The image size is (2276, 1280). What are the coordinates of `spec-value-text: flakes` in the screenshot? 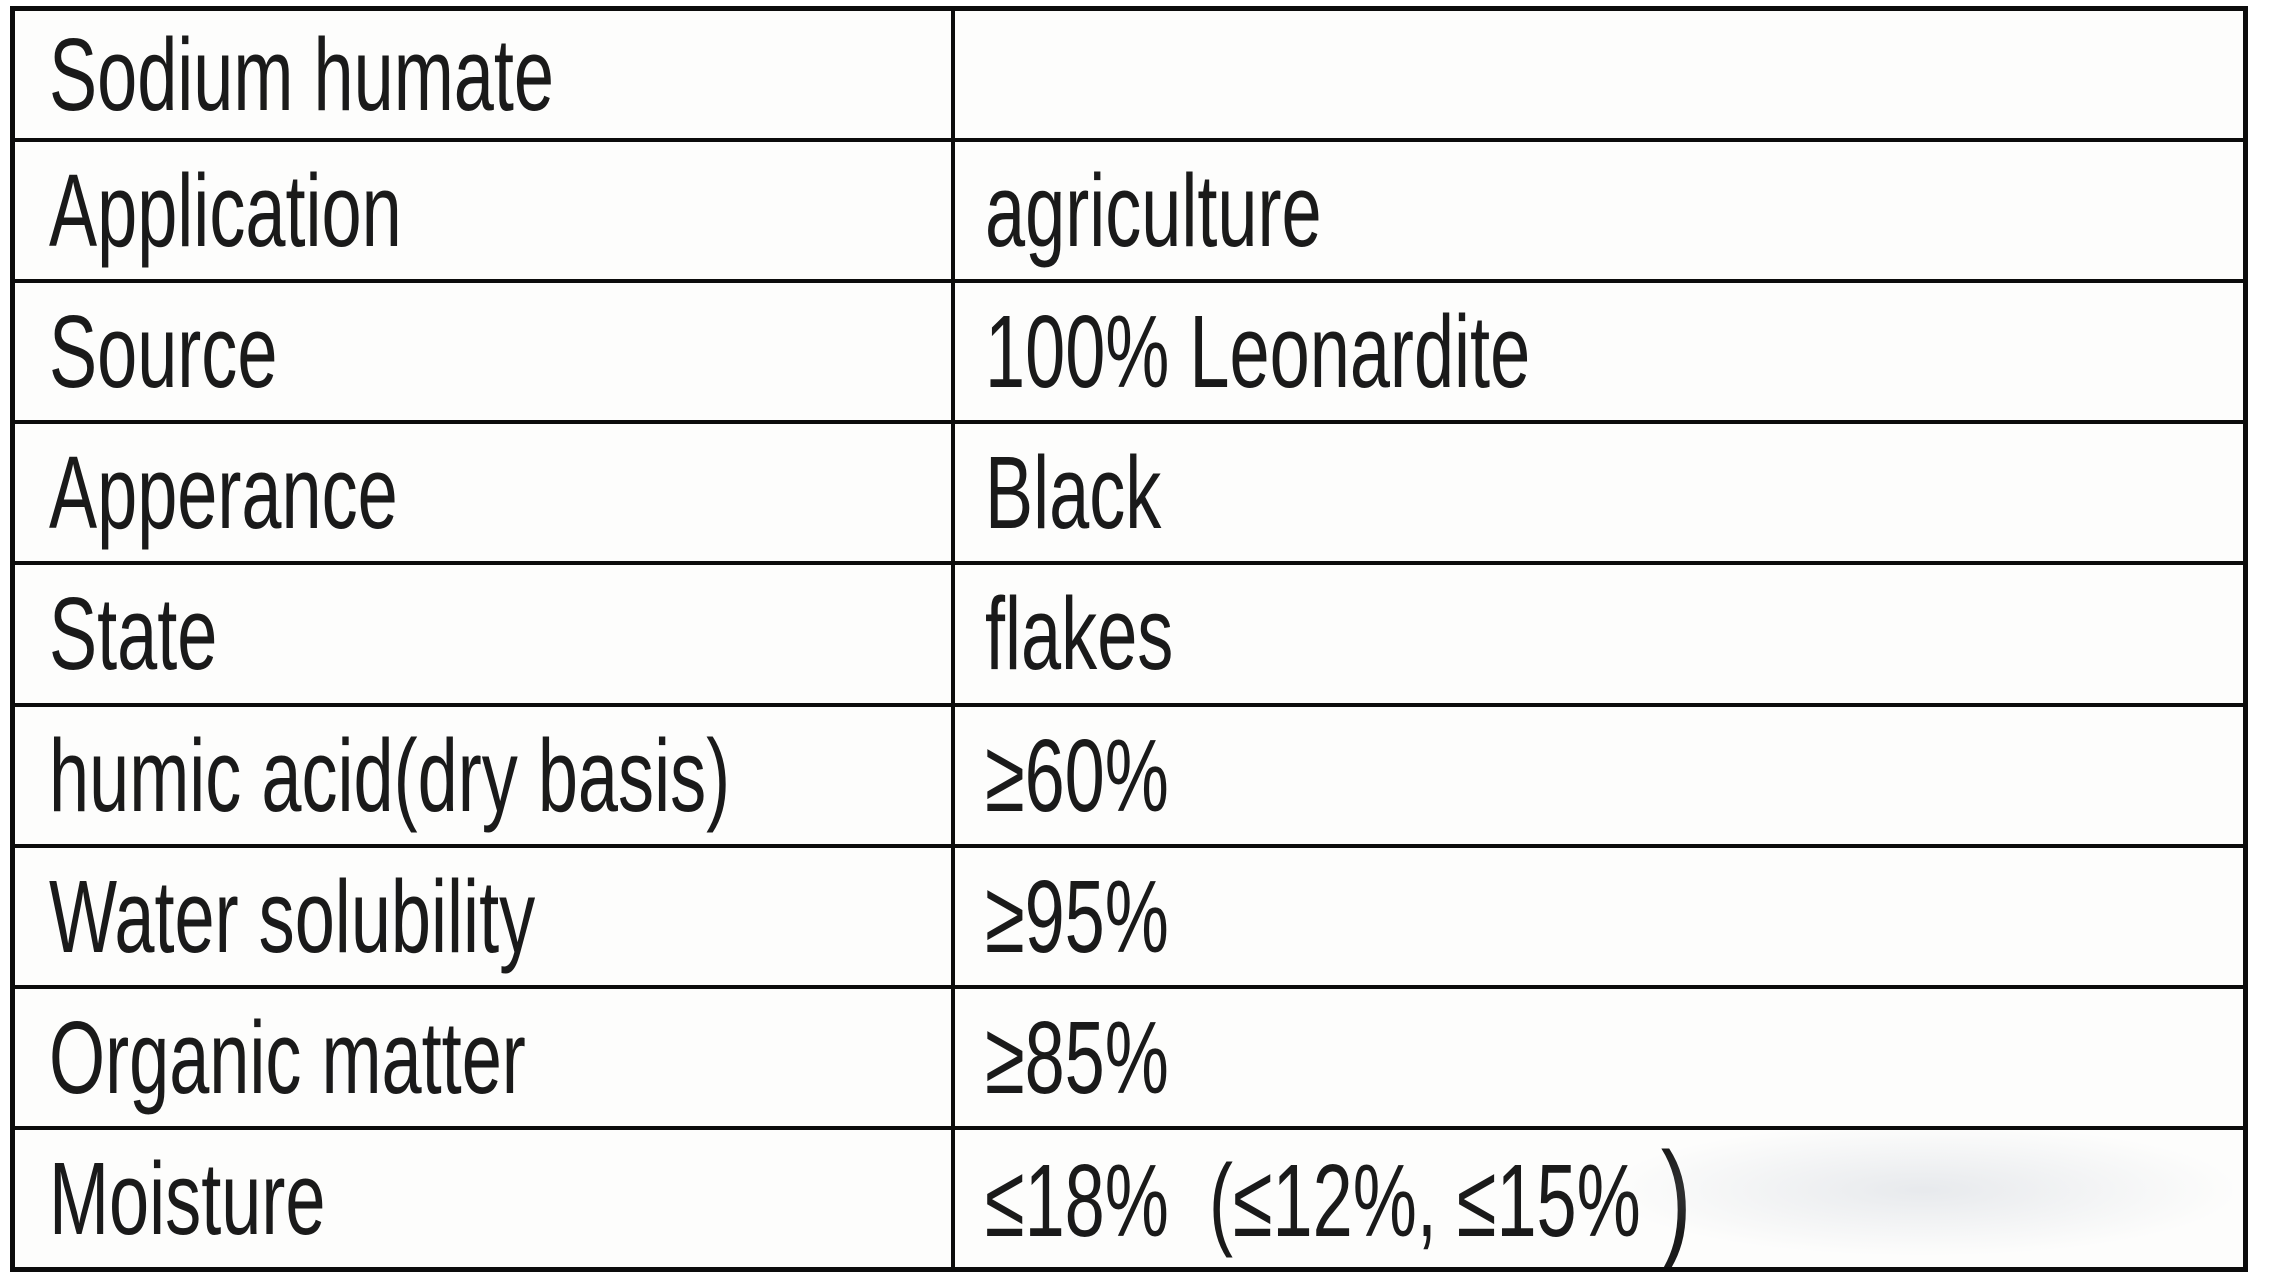 It's located at (1079, 634).